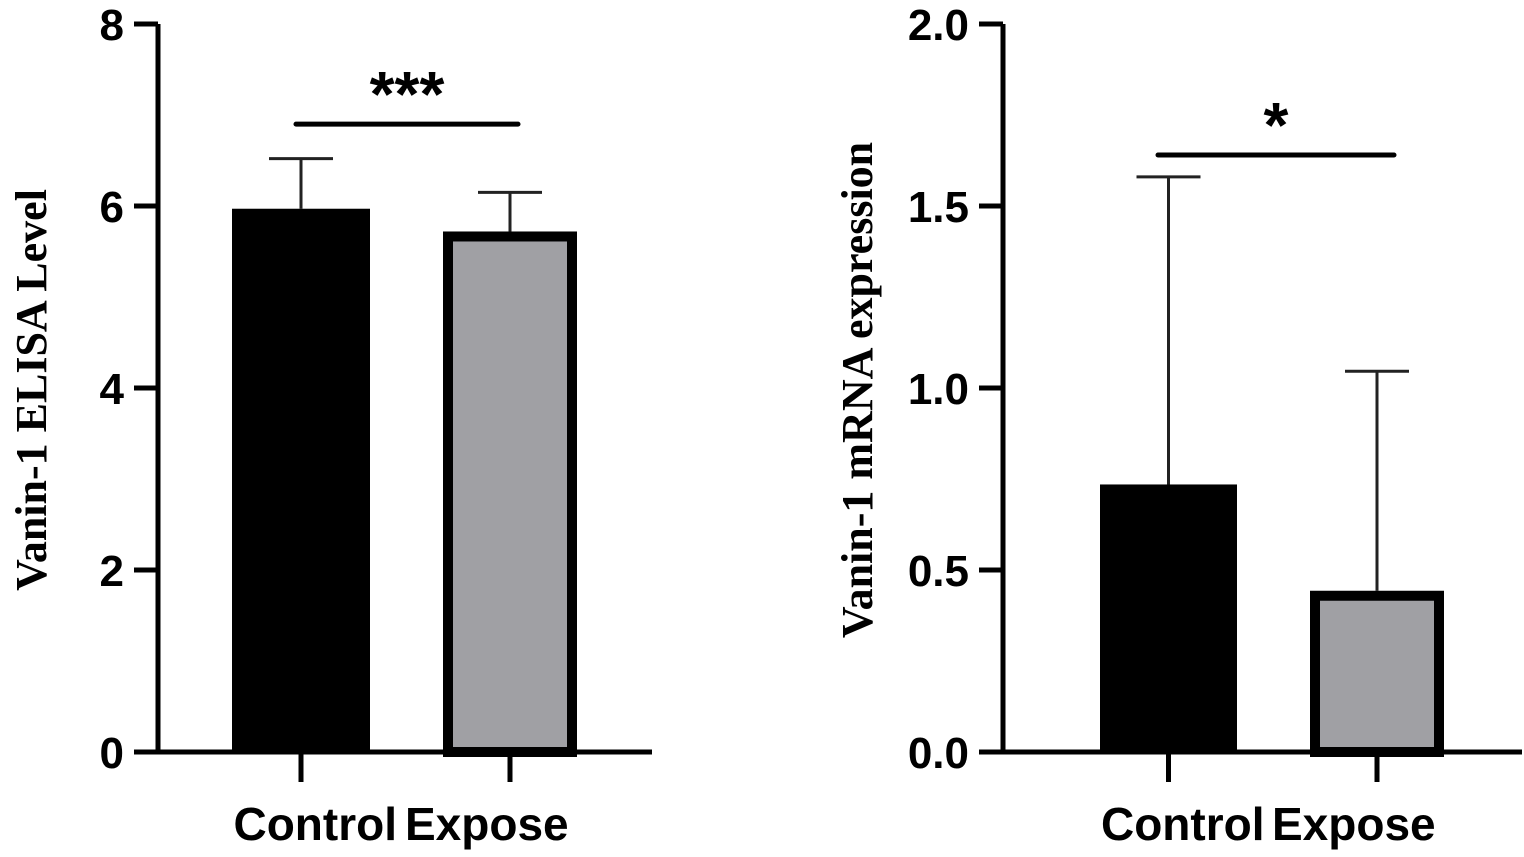  Describe the element at coordinates (938, 25) in the screenshot. I see `y-tick-label: 2.0` at that location.